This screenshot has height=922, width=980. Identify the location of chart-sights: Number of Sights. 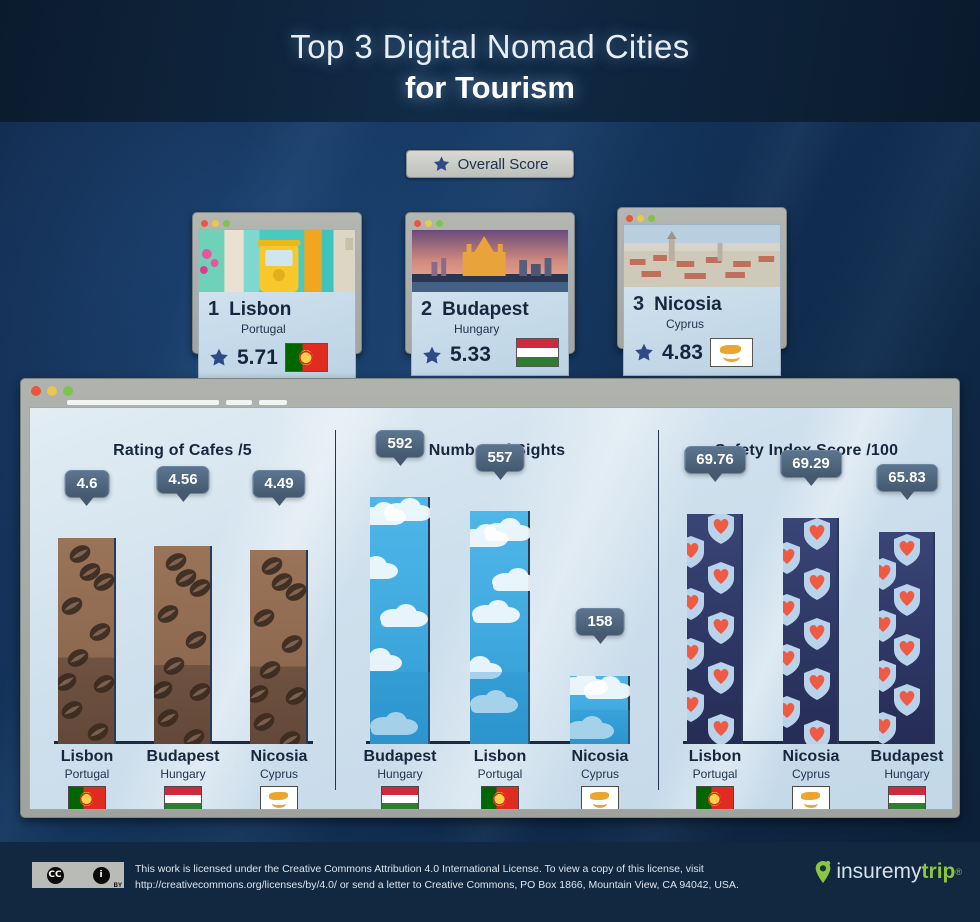
(497, 608).